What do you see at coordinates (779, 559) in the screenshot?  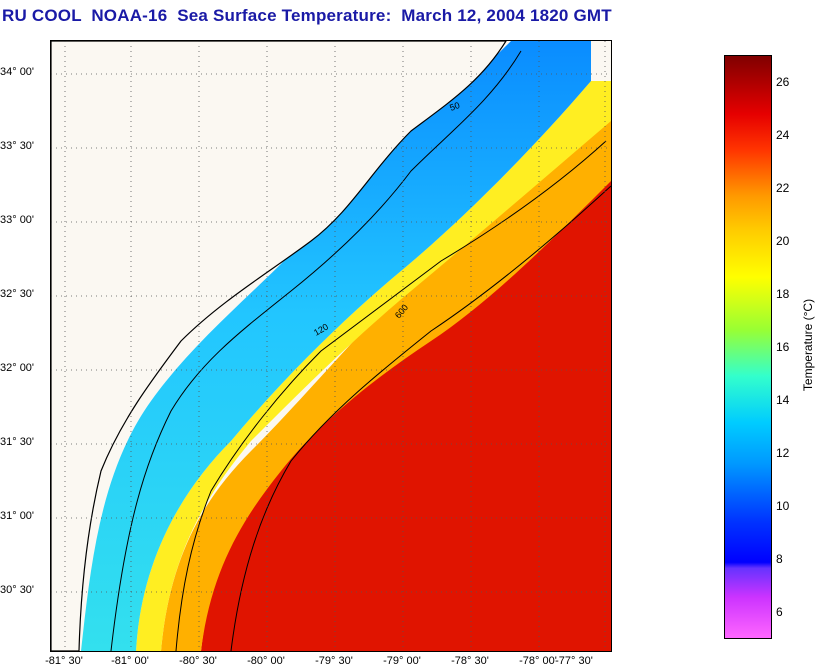 I see `colorbar-tick-8: 8` at bounding box center [779, 559].